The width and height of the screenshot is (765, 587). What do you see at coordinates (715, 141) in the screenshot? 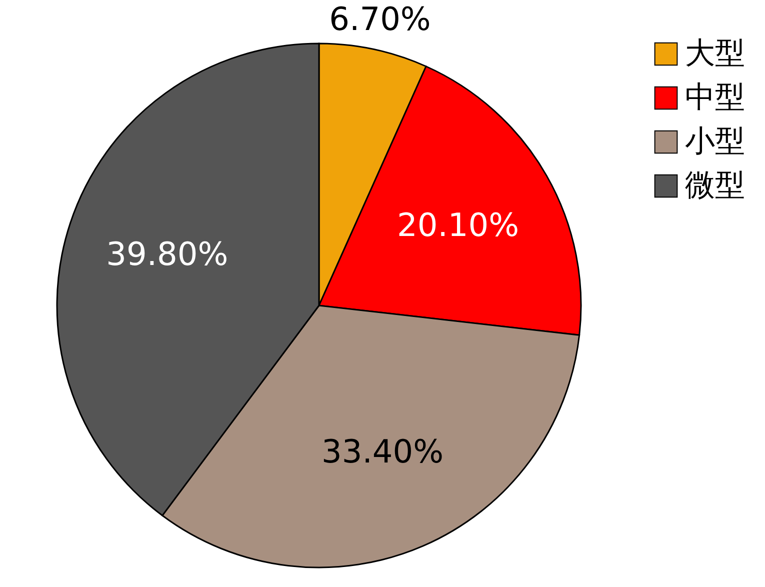
I see `legend-label: 小型` at bounding box center [715, 141].